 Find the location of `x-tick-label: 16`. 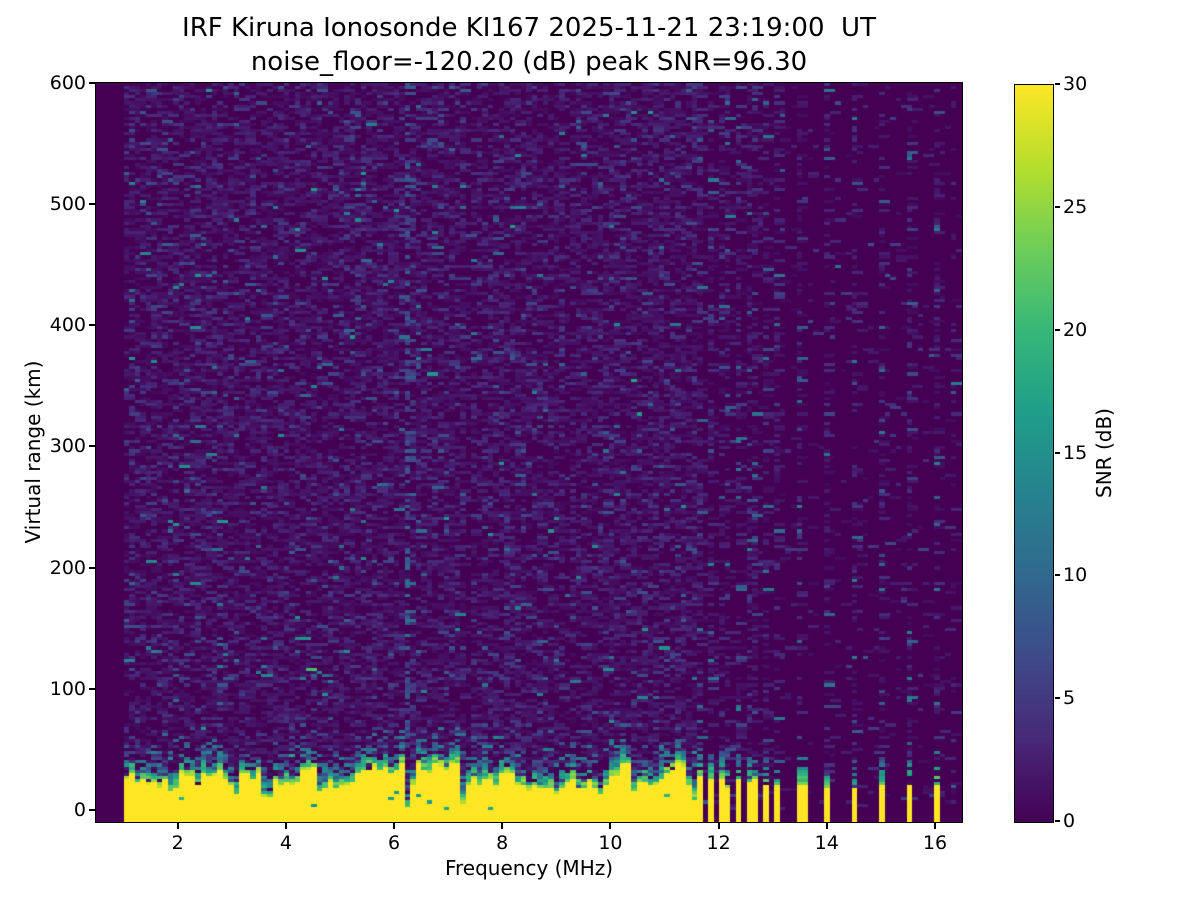

x-tick-label: 16 is located at coordinates (935, 843).